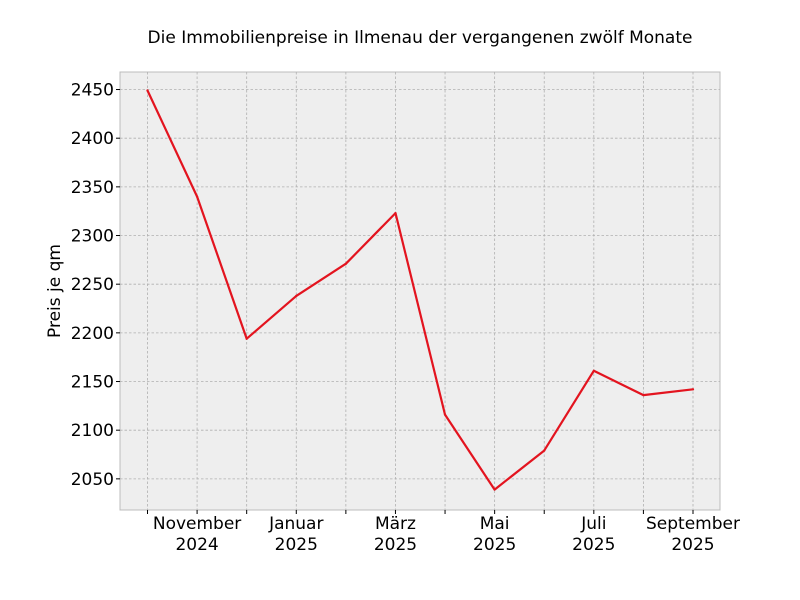 This screenshot has width=800, height=600. Describe the element at coordinates (92, 91) in the screenshot. I see `y-tick-label: 2450` at that location.